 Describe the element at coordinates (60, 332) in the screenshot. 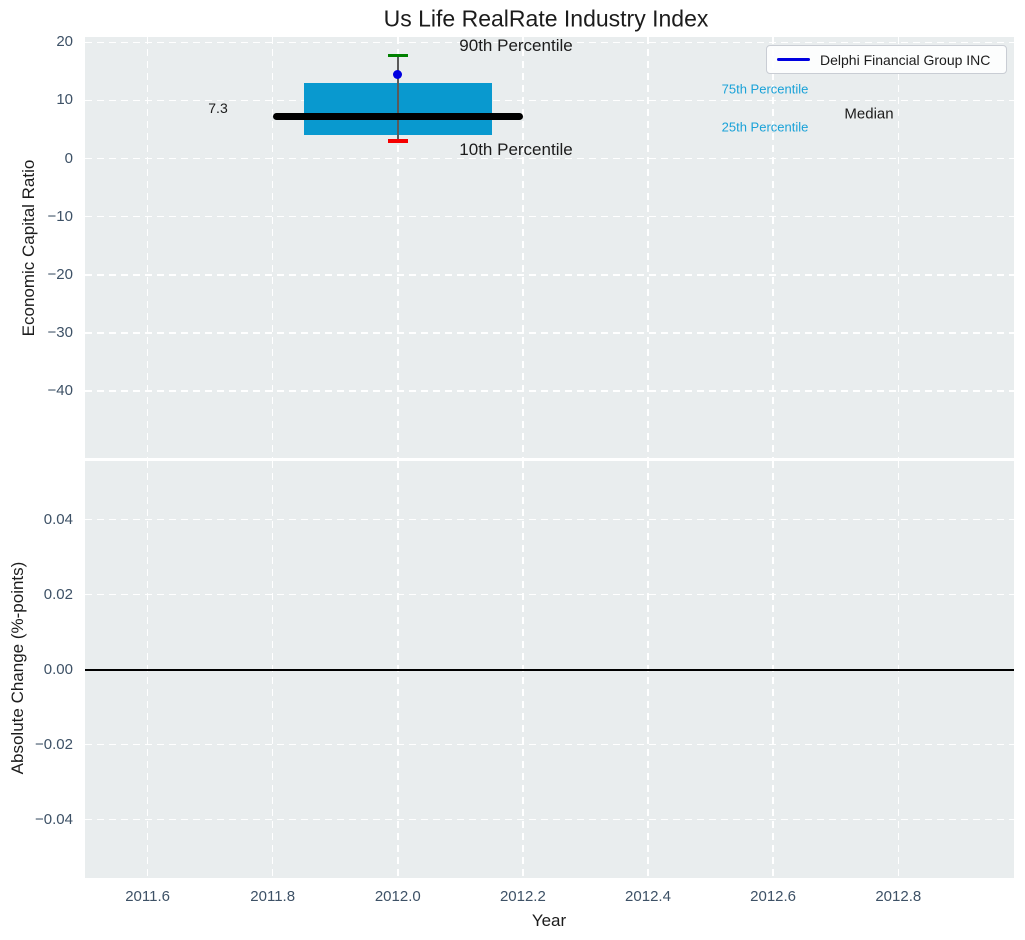

I see `y-tick-label: −30` at that location.